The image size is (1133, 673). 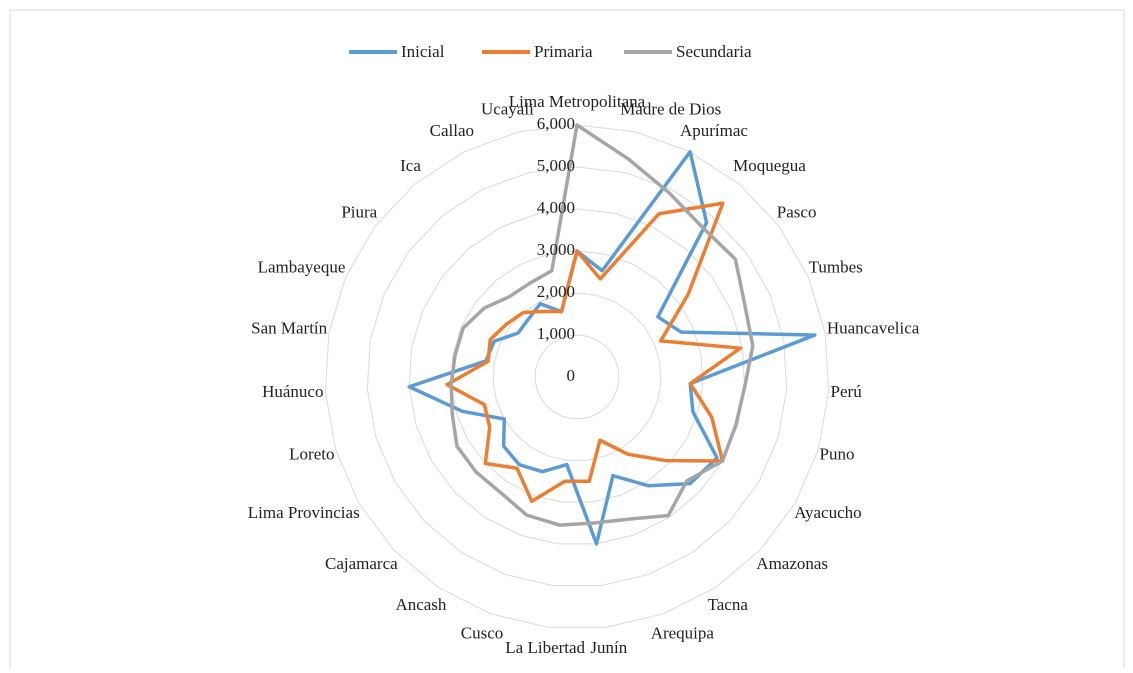 What do you see at coordinates (792, 563) in the screenshot?
I see `category-label: Amazonas` at bounding box center [792, 563].